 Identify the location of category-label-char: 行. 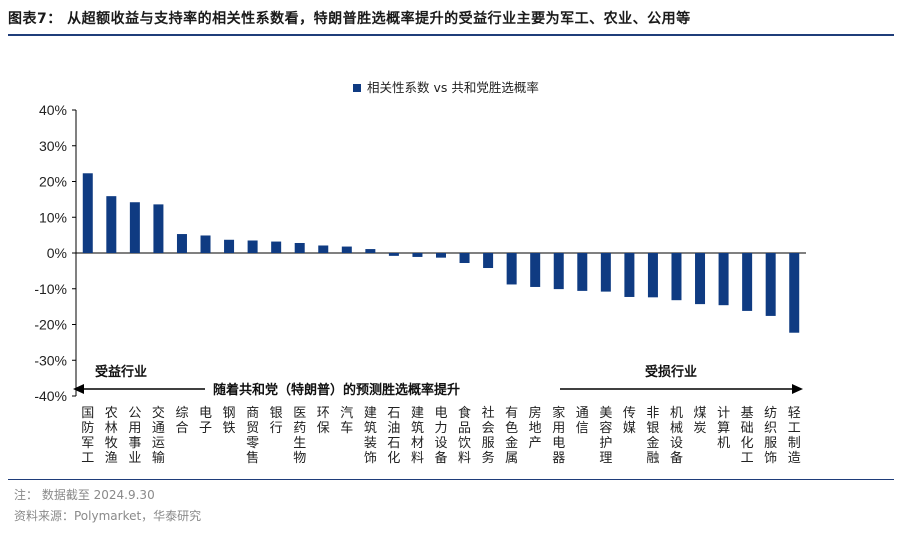
(276, 428).